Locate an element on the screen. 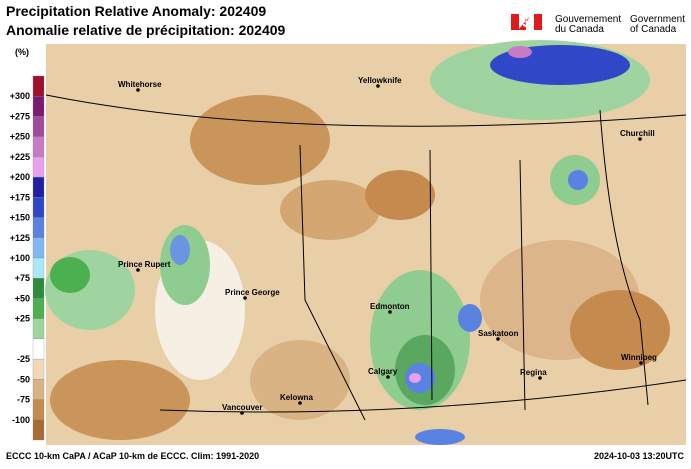 The image size is (691, 469). city-label: Prince George is located at coordinates (252, 292).